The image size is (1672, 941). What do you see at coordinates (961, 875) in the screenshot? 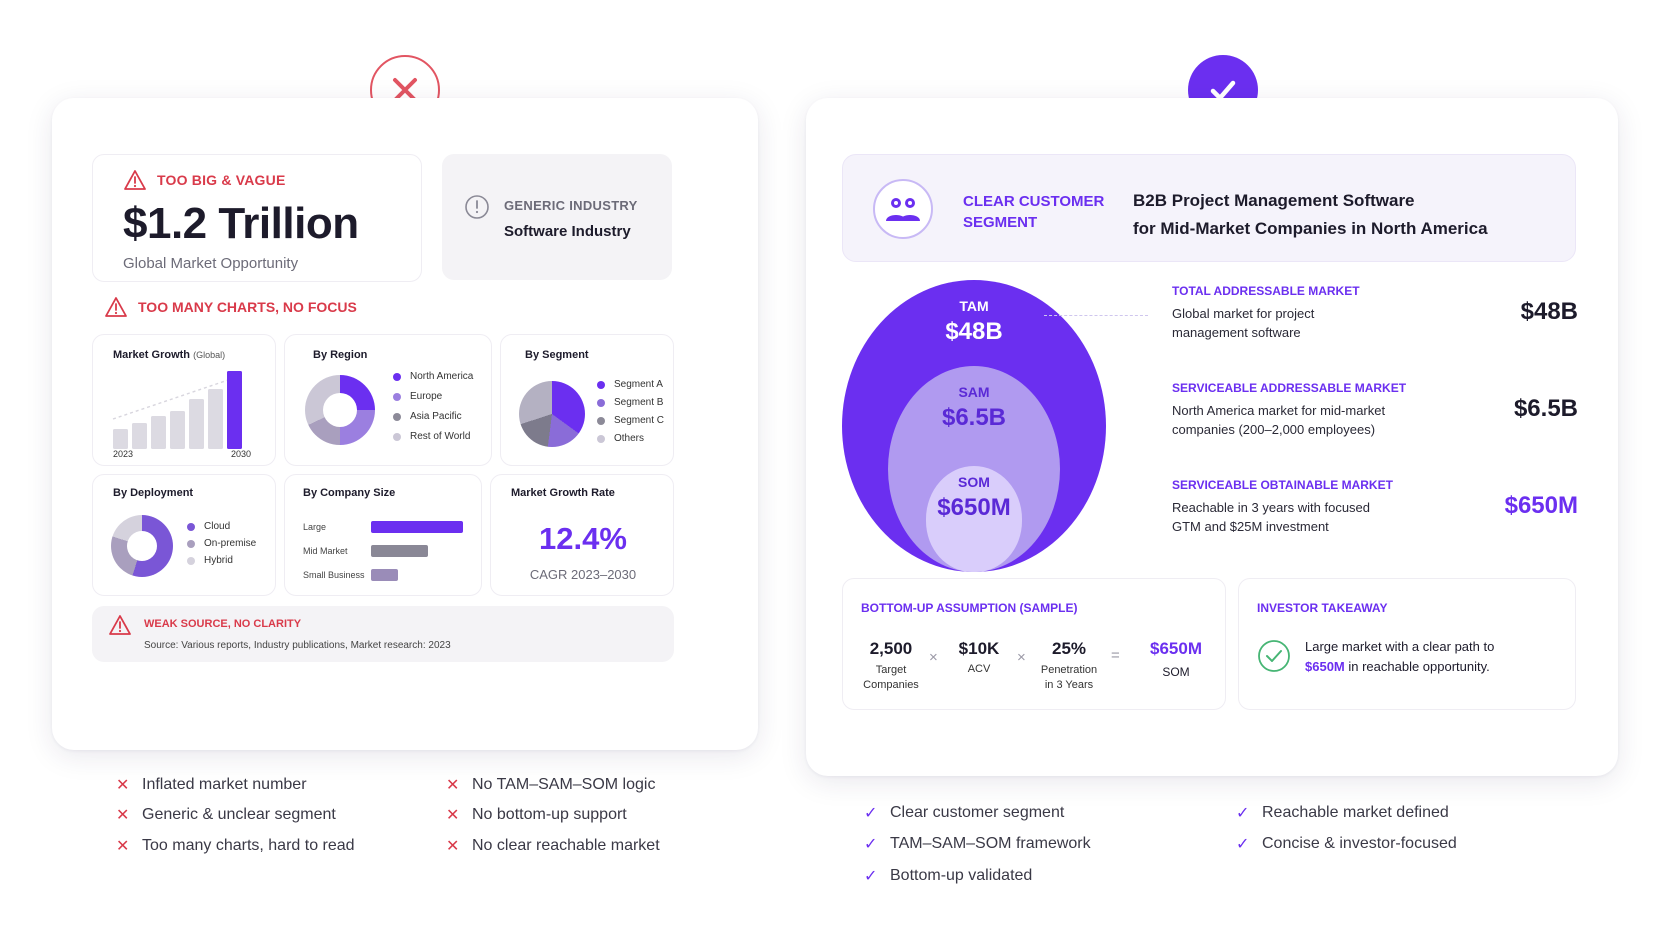
I see `list-item-label: Bottom-up validated` at bounding box center [961, 875].